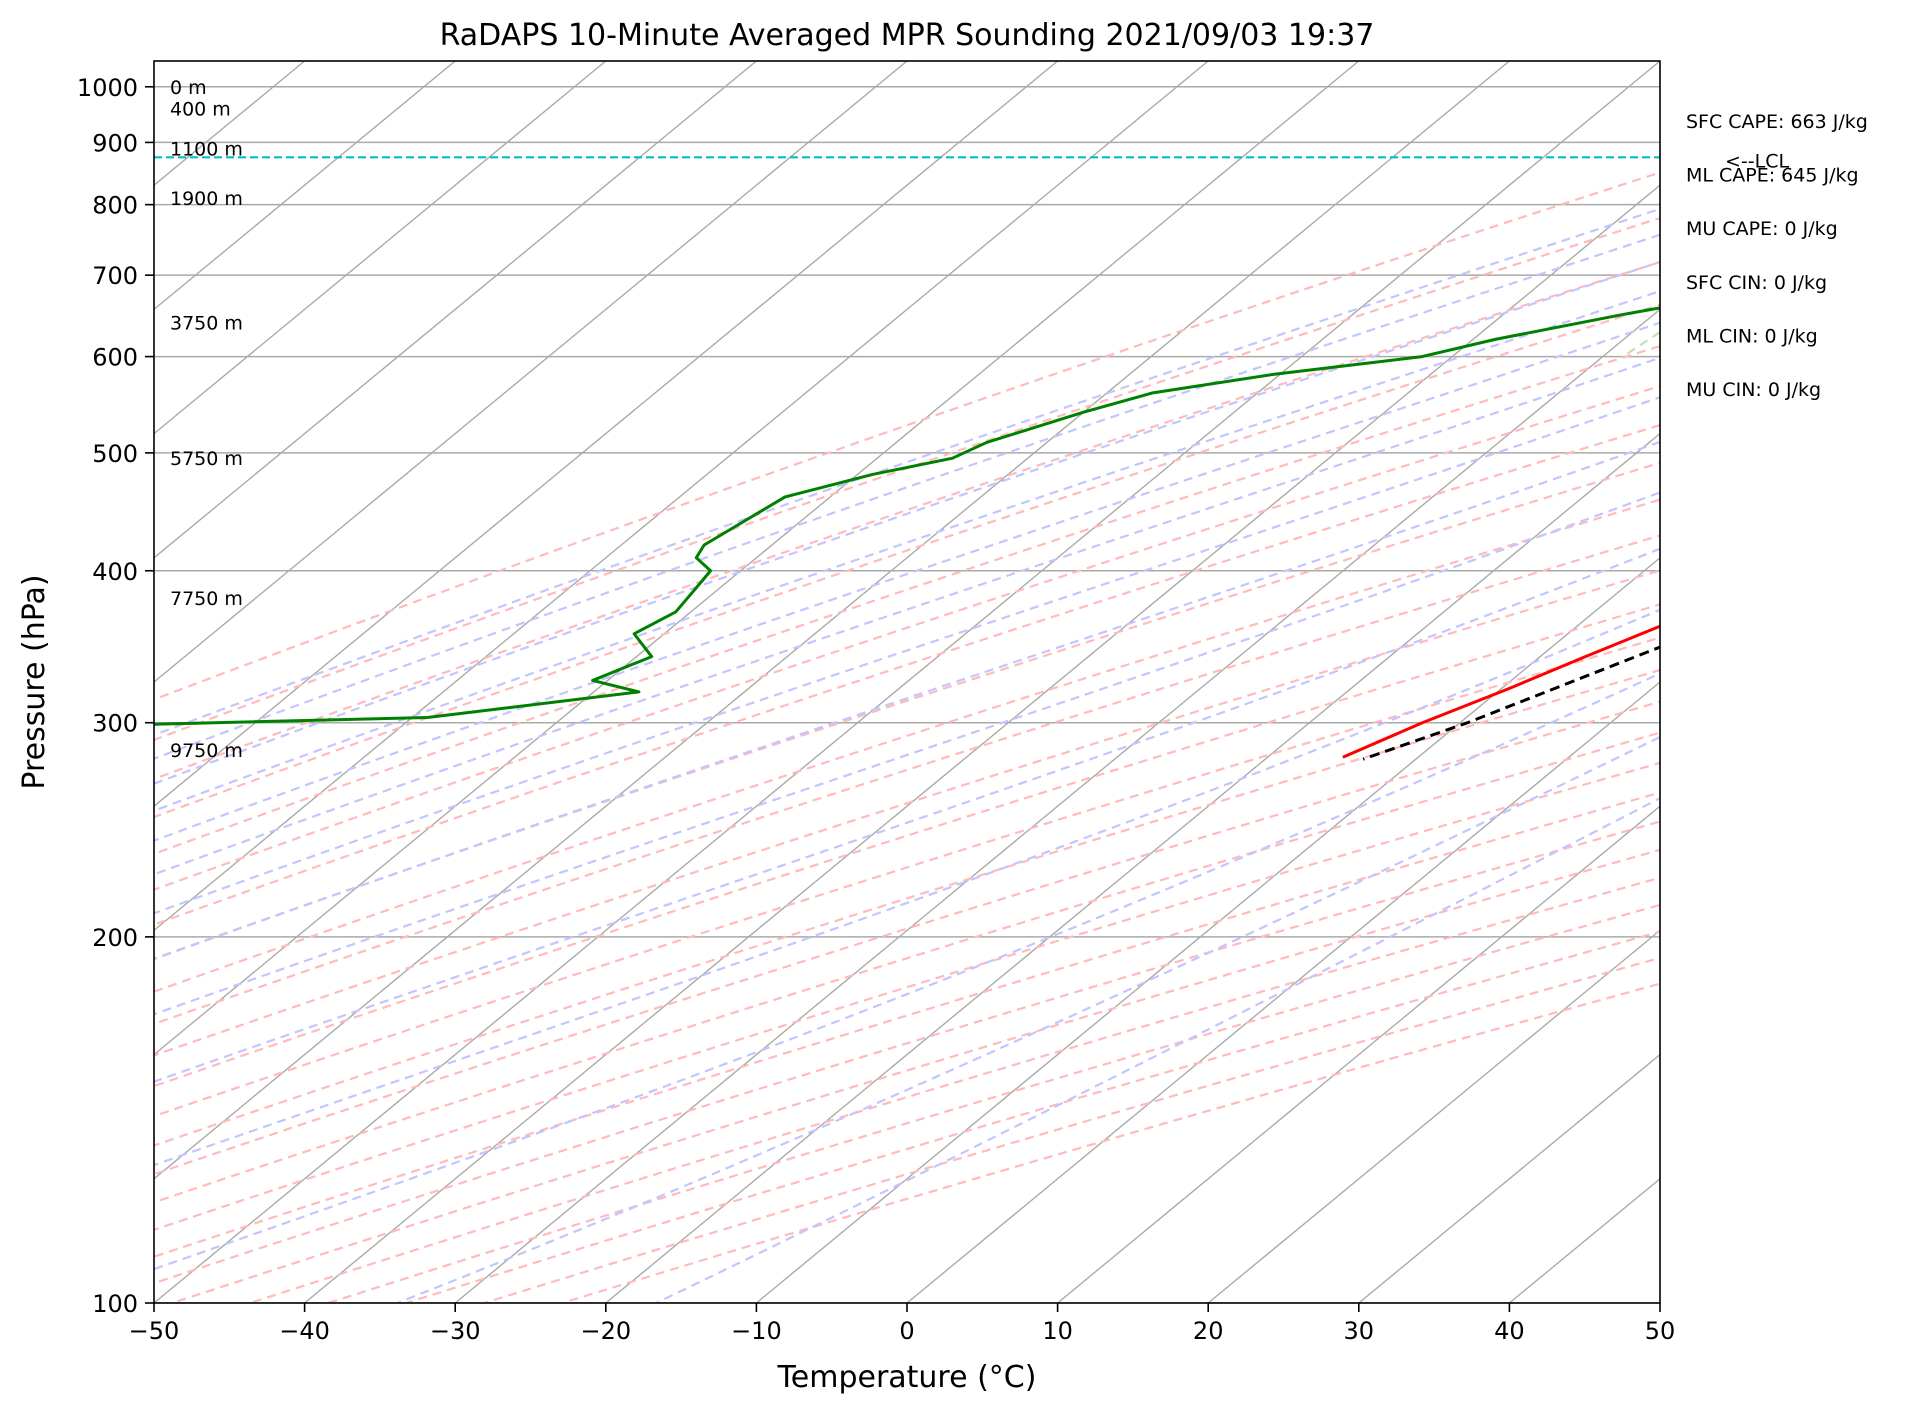 Image resolution: width=1911 pixels, height=1410 pixels. Describe the element at coordinates (115, 206) in the screenshot. I see `y-tick-label: 800` at that location.